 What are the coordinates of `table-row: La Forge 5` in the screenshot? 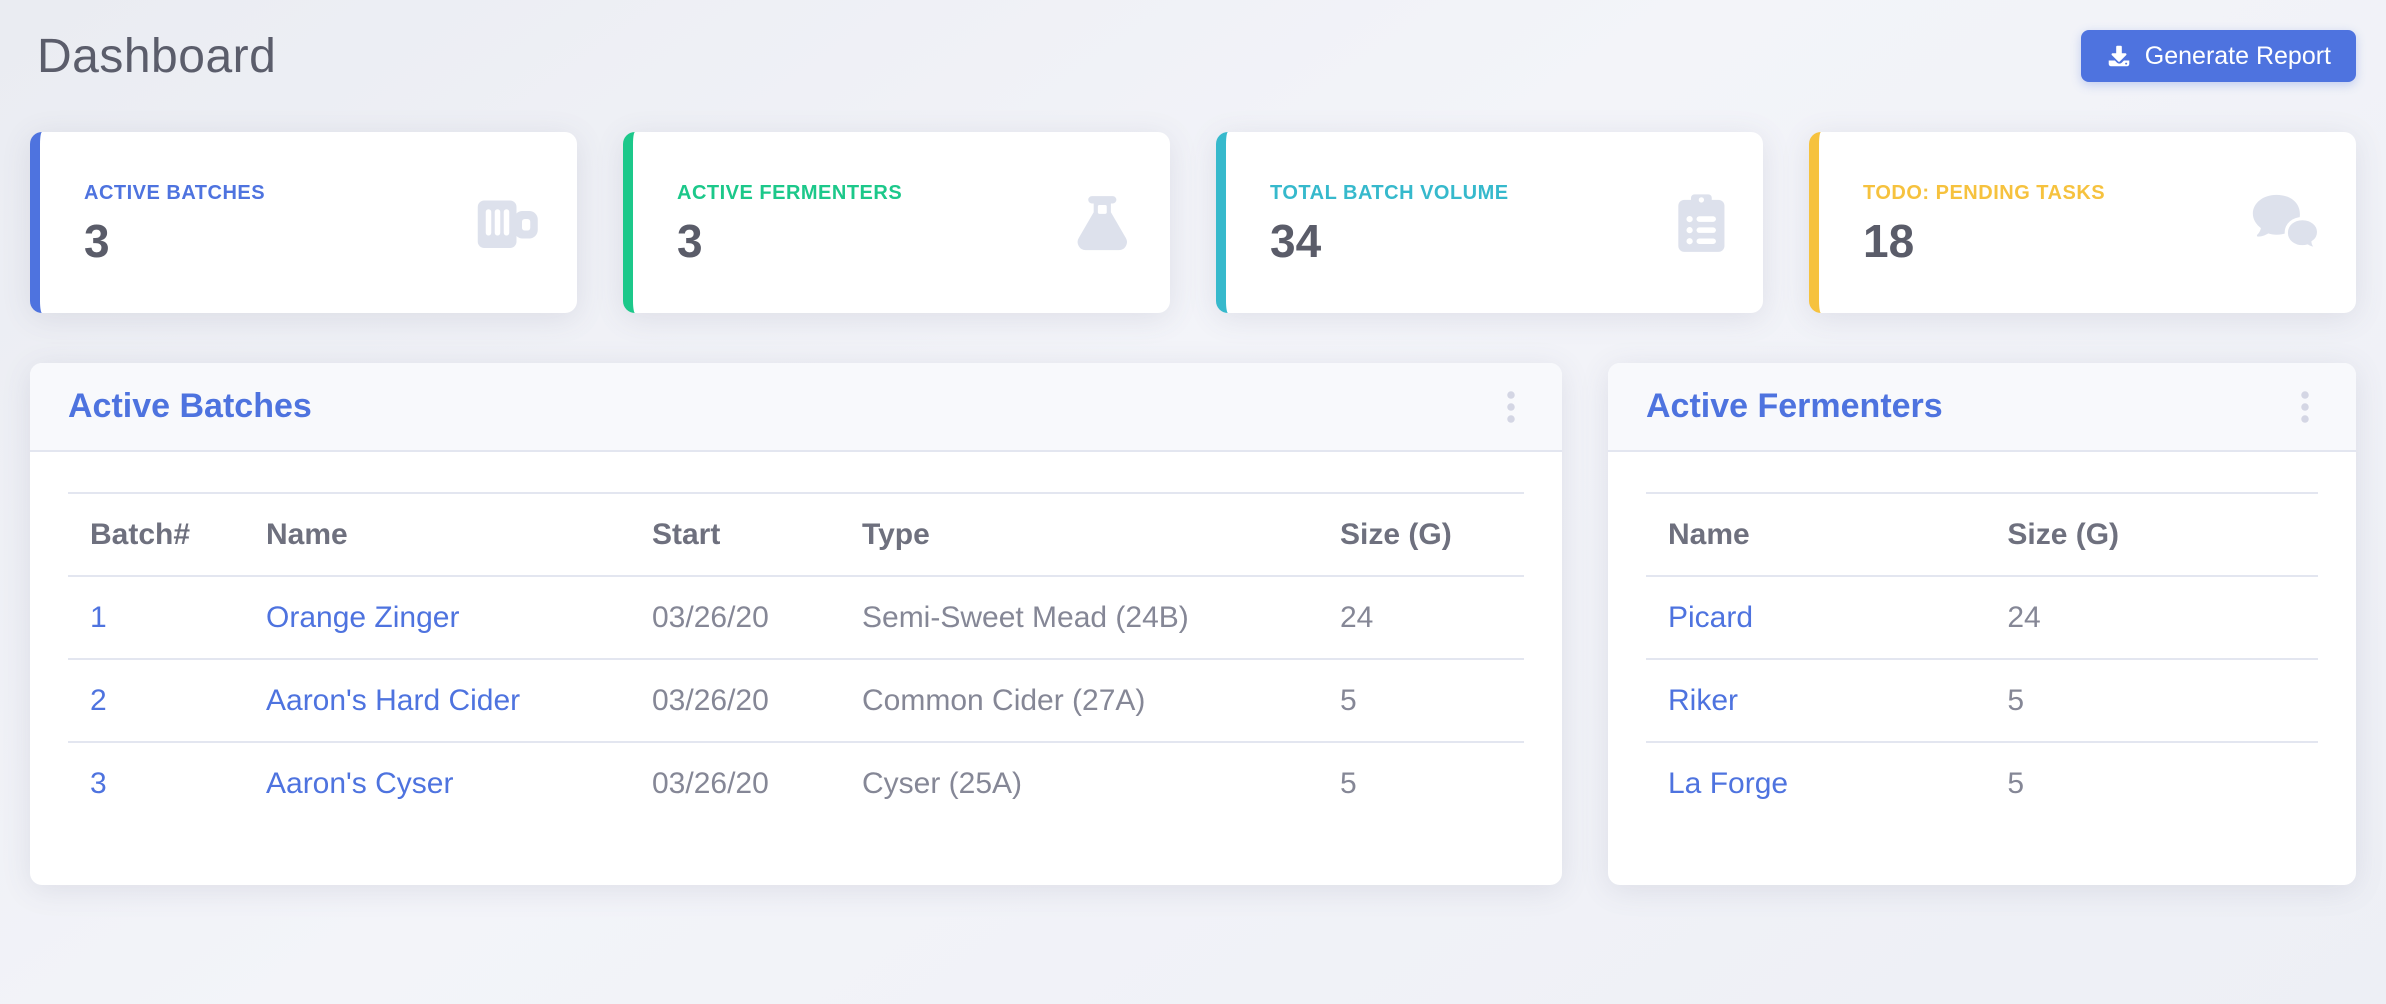 It's located at (1982, 783).